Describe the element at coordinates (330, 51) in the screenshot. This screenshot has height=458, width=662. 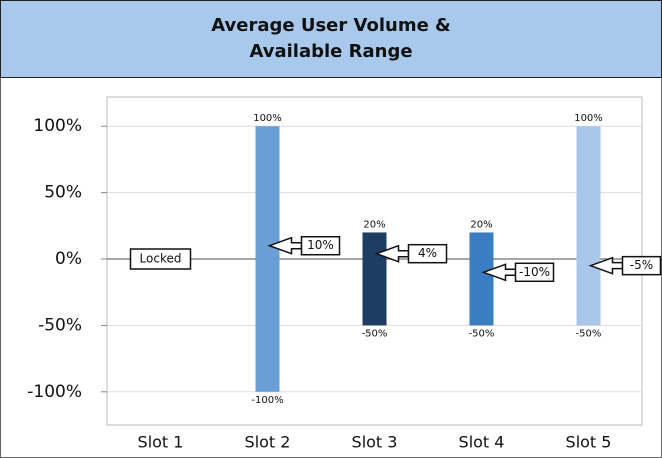
I see `chart-title: Available Range` at that location.